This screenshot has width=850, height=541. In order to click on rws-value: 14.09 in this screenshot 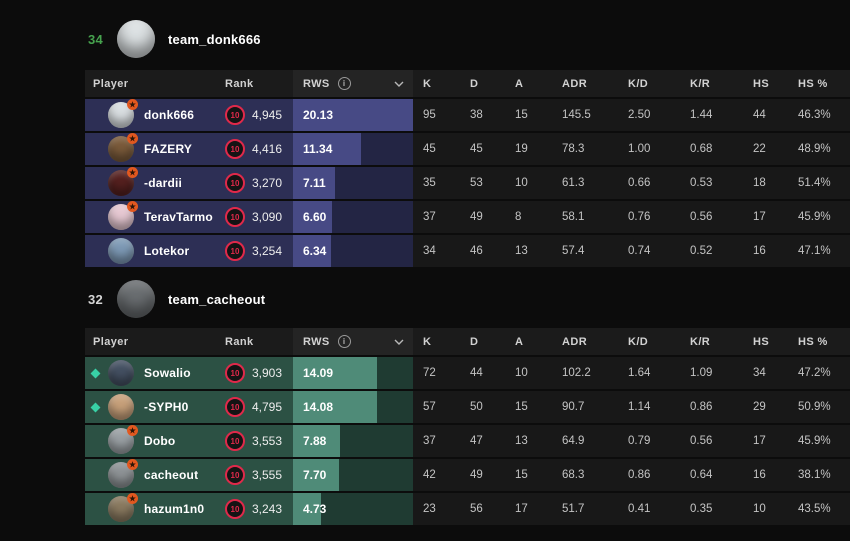, I will do `click(318, 373)`.